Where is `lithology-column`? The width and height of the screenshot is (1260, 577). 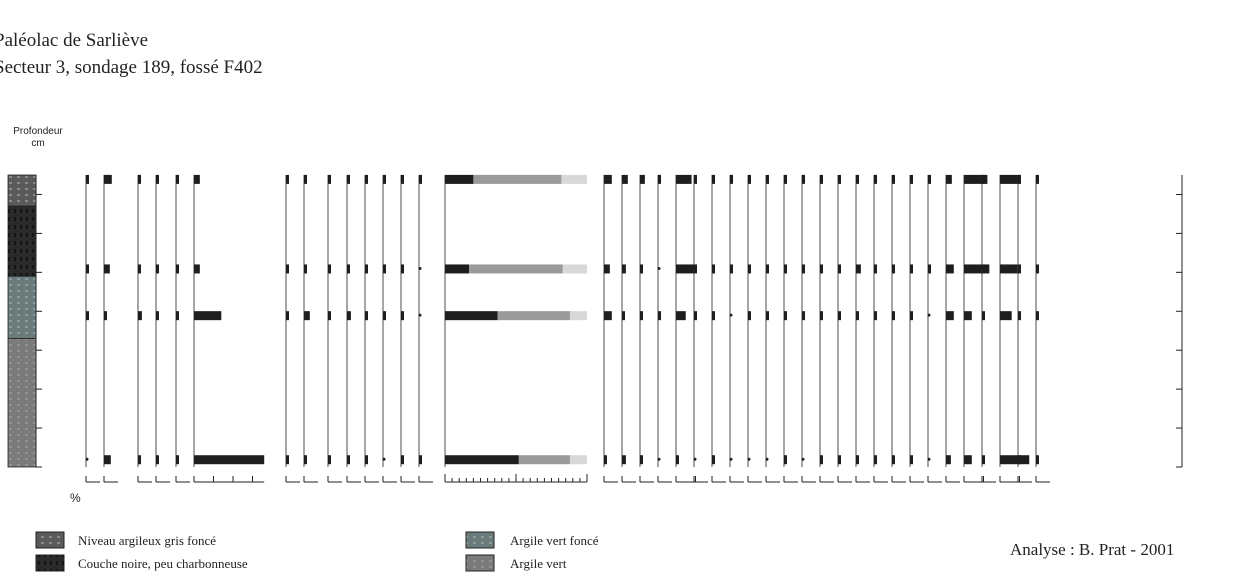 lithology-column is located at coordinates (22, 321).